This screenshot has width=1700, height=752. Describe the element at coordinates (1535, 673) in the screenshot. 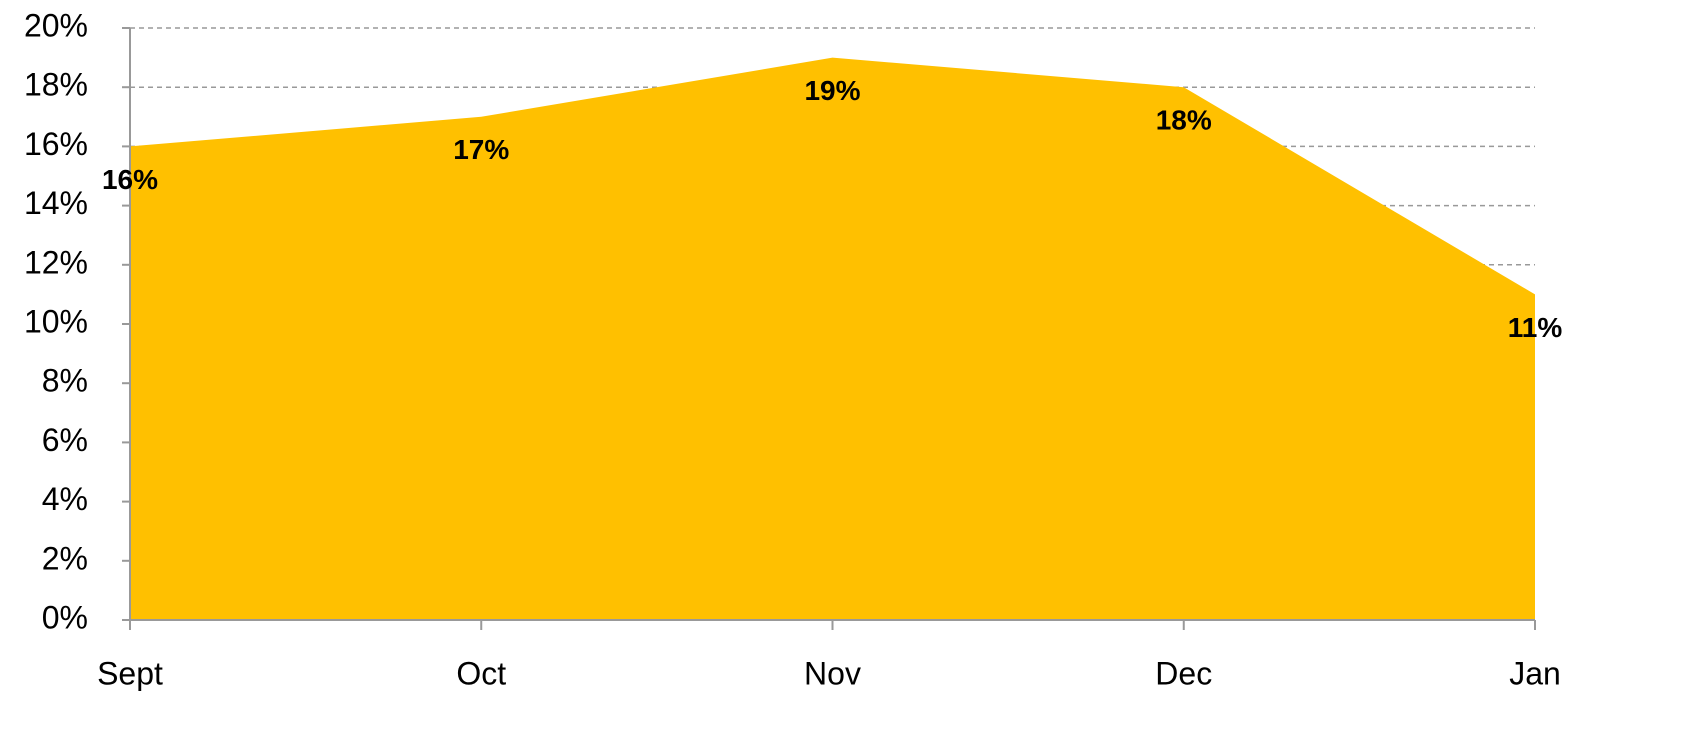

I see `x-tick-label: Jan` at that location.